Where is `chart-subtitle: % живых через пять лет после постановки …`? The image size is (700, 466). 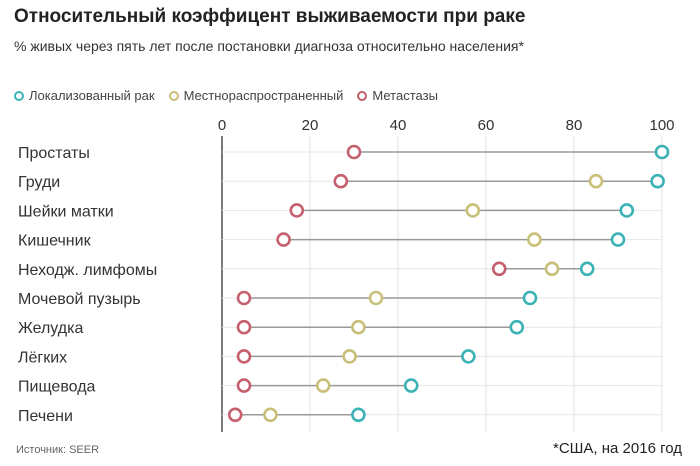
chart-subtitle: % живых через пять лет после постановки … is located at coordinates (269, 46).